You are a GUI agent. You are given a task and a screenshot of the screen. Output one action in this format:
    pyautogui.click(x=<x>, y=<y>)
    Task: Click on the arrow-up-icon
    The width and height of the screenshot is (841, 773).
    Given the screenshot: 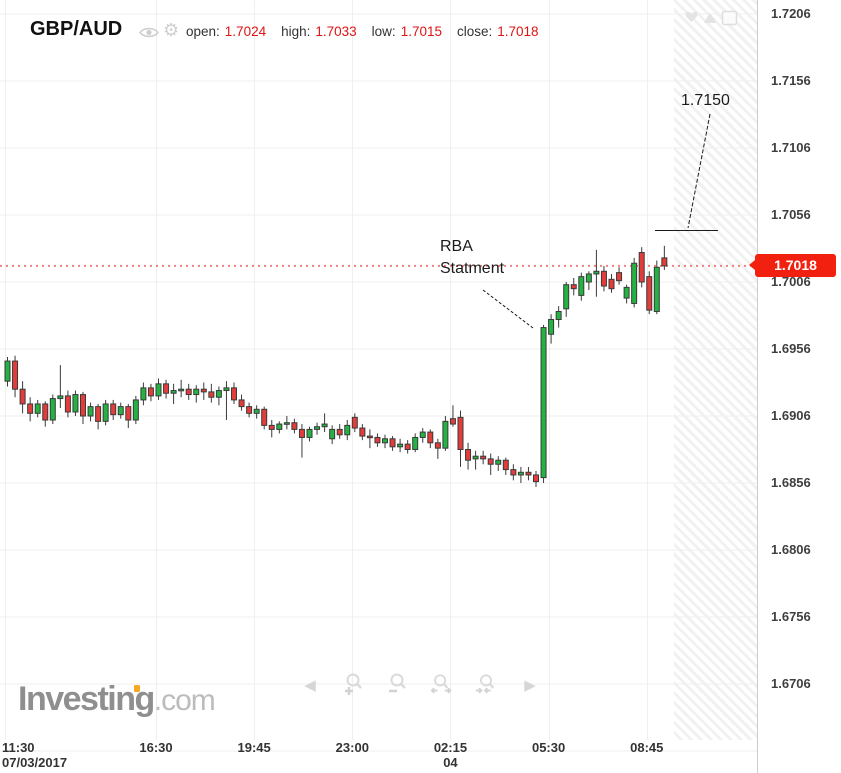 What is the action you would take?
    pyautogui.click(x=710, y=20)
    